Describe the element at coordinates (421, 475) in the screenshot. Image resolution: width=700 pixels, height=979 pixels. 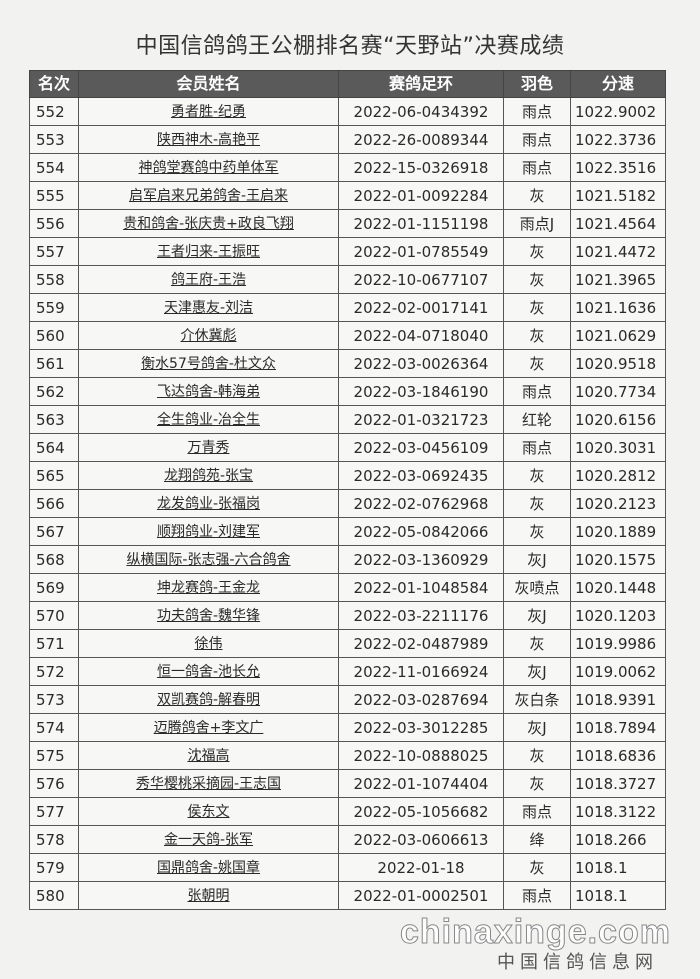
I see `cell-ring-number: 2022-03-0692435` at that location.